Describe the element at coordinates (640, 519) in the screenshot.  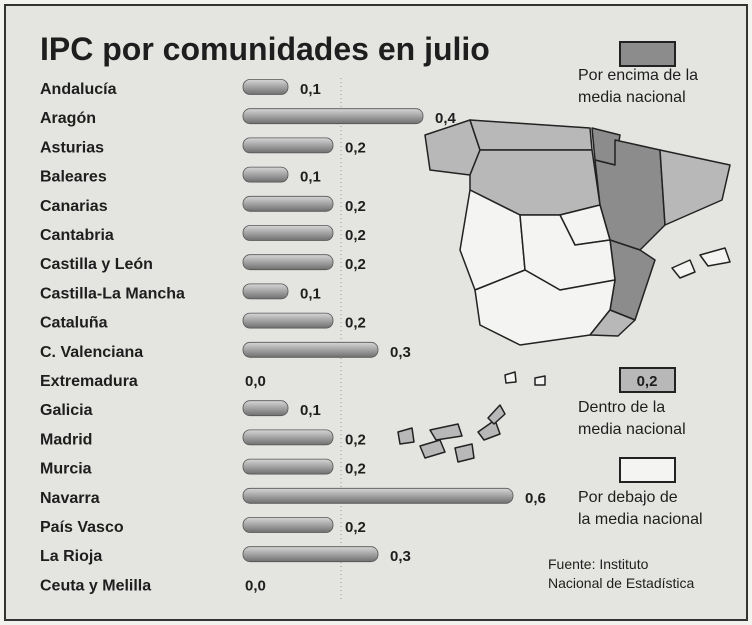
I see `legend-label: la media nacional` at that location.